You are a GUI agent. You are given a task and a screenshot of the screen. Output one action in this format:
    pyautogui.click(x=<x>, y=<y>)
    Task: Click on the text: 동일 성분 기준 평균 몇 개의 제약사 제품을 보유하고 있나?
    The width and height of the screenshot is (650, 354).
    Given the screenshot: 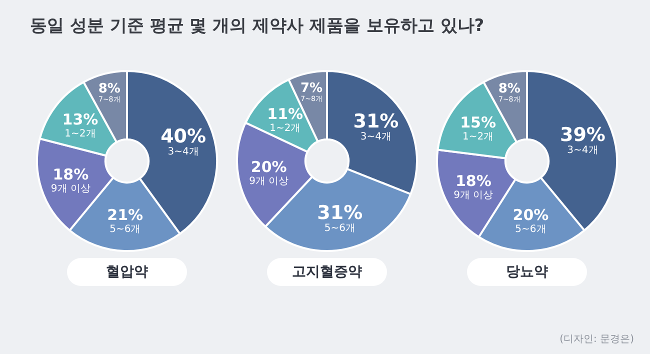 What is the action you would take?
    pyautogui.click(x=257, y=26)
    